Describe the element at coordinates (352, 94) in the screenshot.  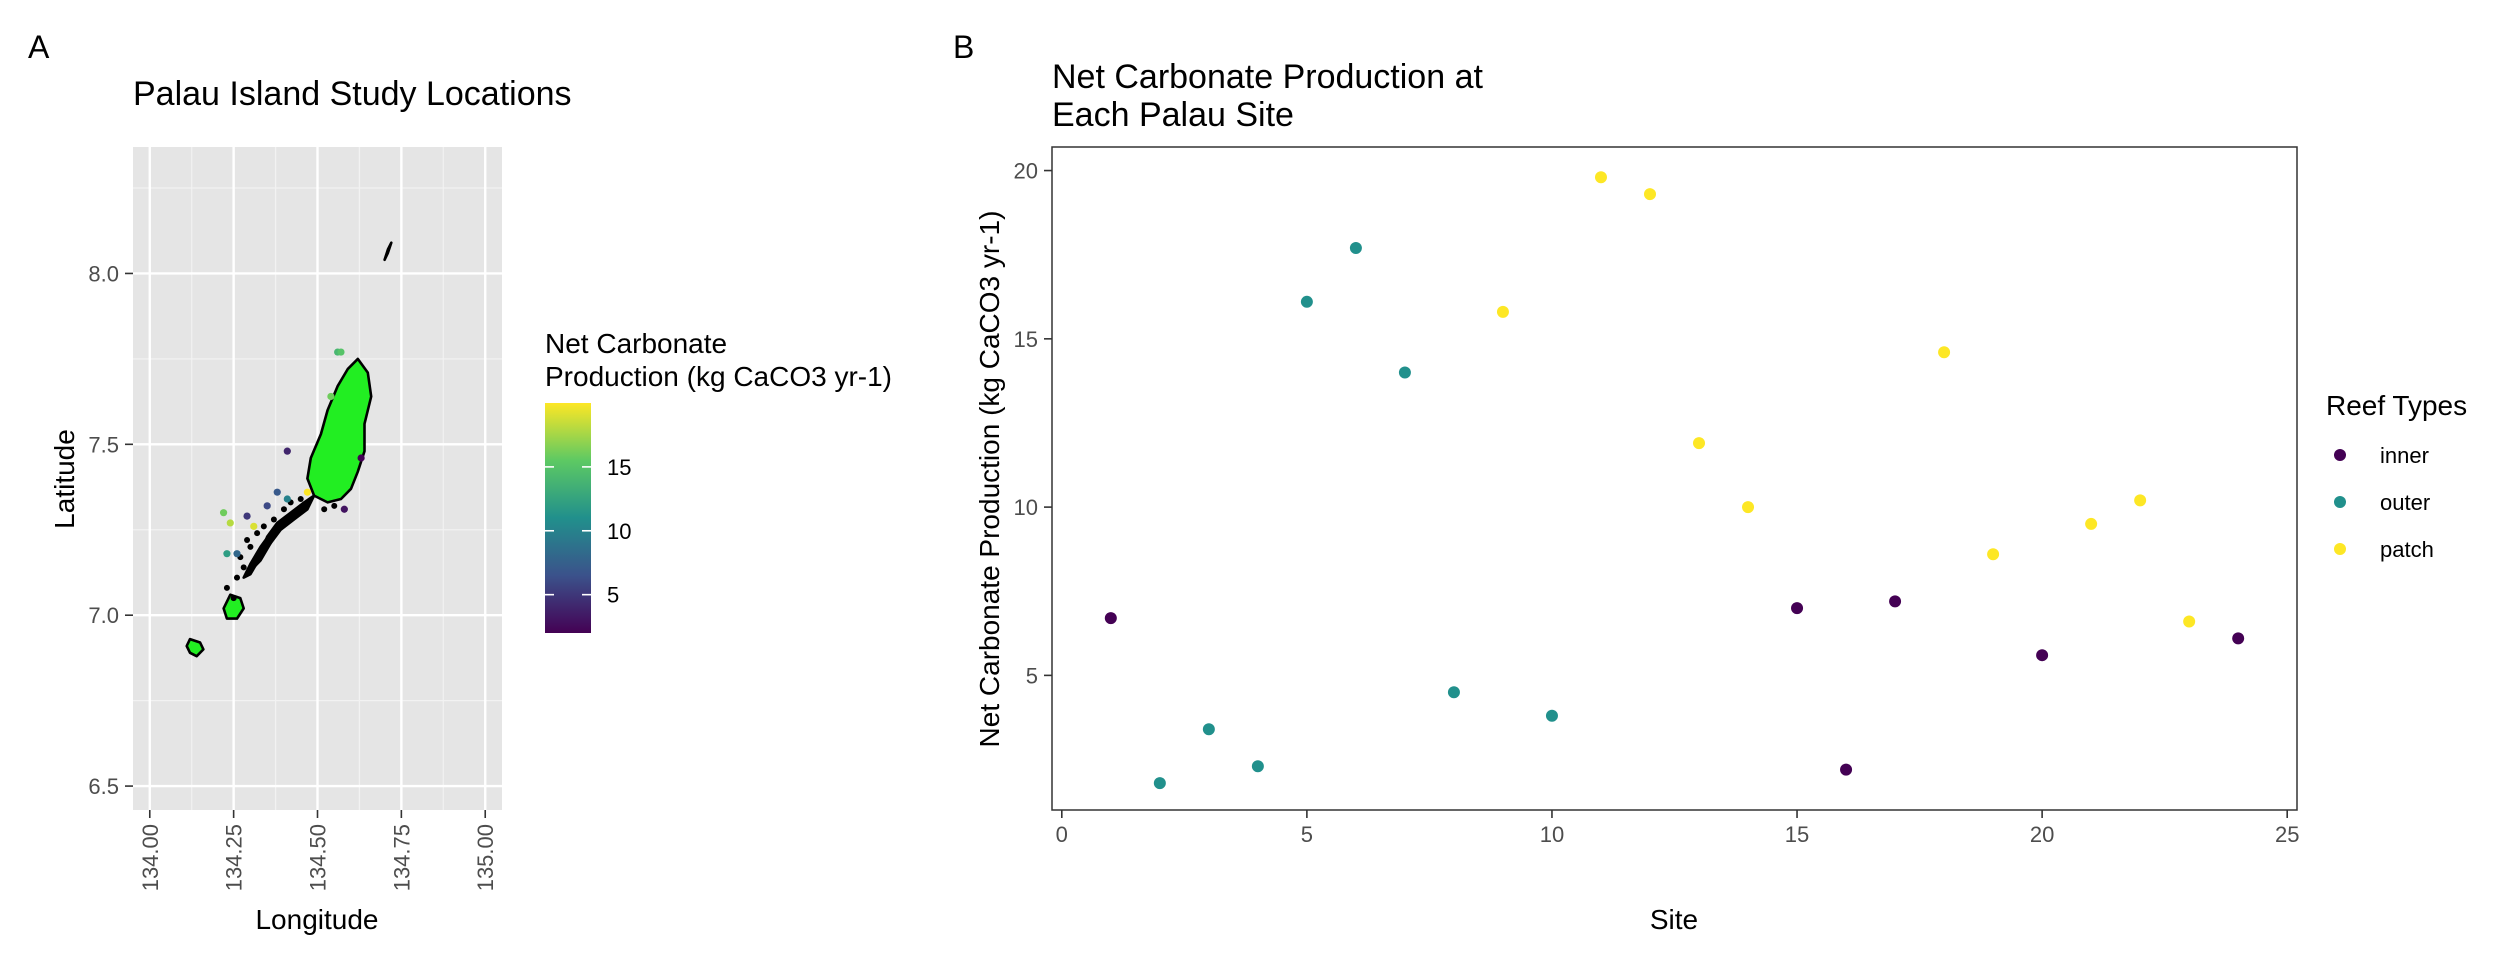
I see `panel-a-title: Palau Island Study Locations` at that location.